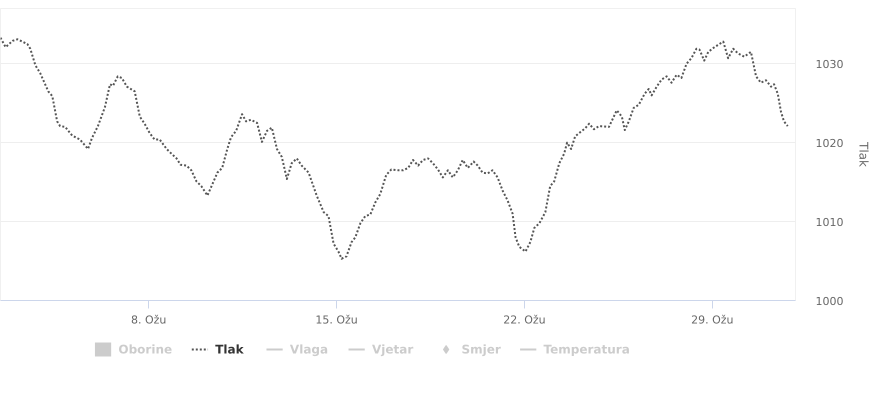  Describe the element at coordinates (830, 223) in the screenshot. I see `y-tick-label: 1010` at that location.